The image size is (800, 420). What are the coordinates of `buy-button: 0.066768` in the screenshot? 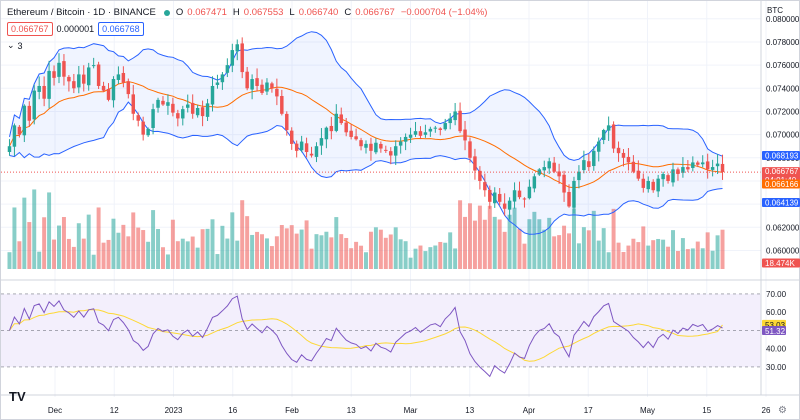 It's located at (121, 29).